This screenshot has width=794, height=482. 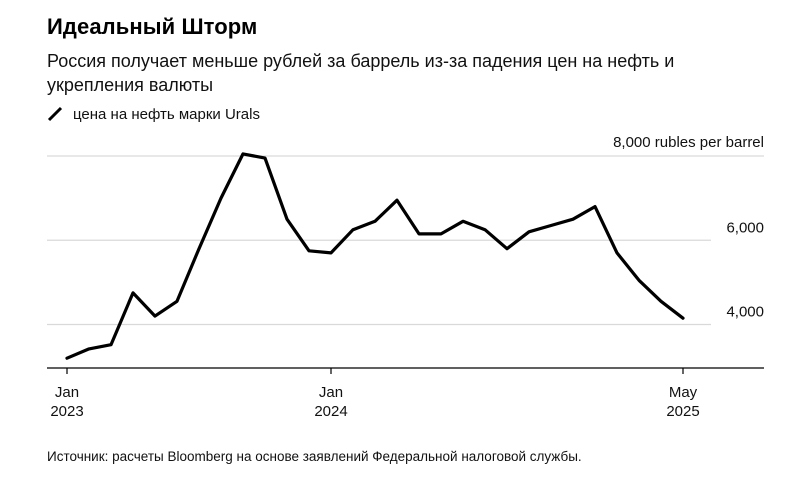 I want to click on y-tick-label: 8,000 rubles per barrel, so click(x=688, y=142).